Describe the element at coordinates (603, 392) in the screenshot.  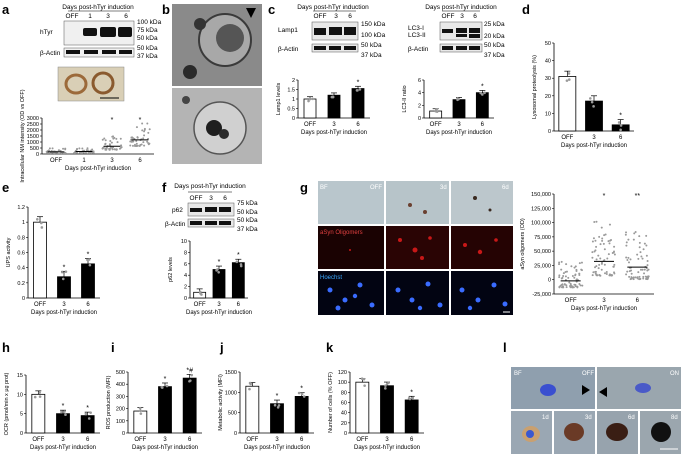
I see `arrowhead-icon` at that location.